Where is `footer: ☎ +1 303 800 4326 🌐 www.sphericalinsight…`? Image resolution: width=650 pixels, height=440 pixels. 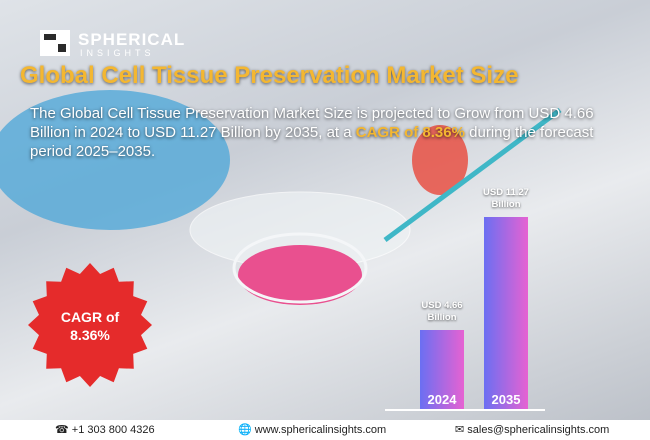 footer: ☎ +1 303 800 4326 🌐 www.sphericalinsight… is located at coordinates (325, 430).